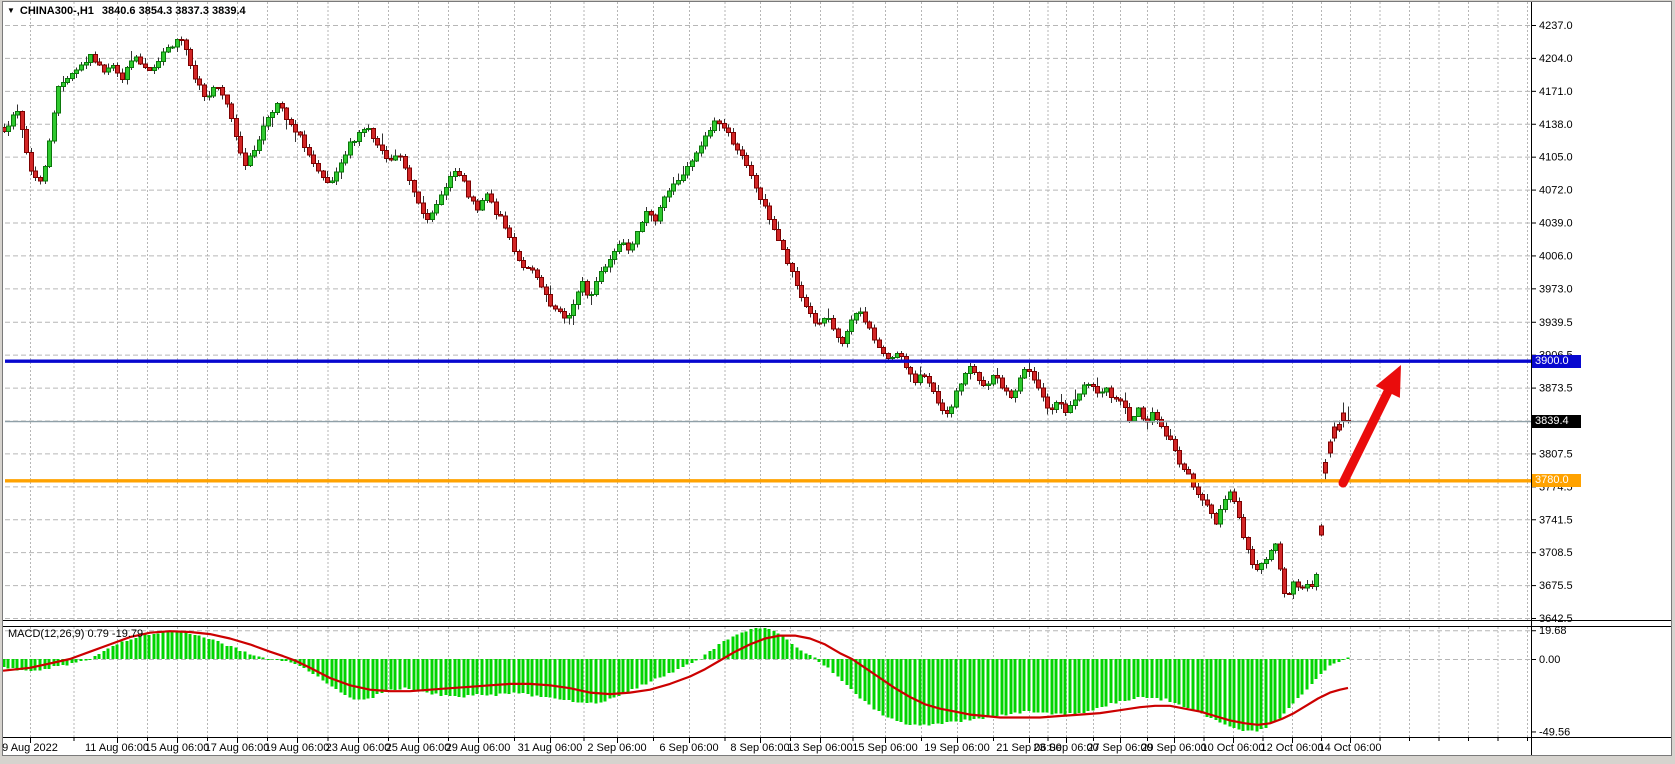  I want to click on time-tick-label: 8 Sep 06:00, so click(759, 748).